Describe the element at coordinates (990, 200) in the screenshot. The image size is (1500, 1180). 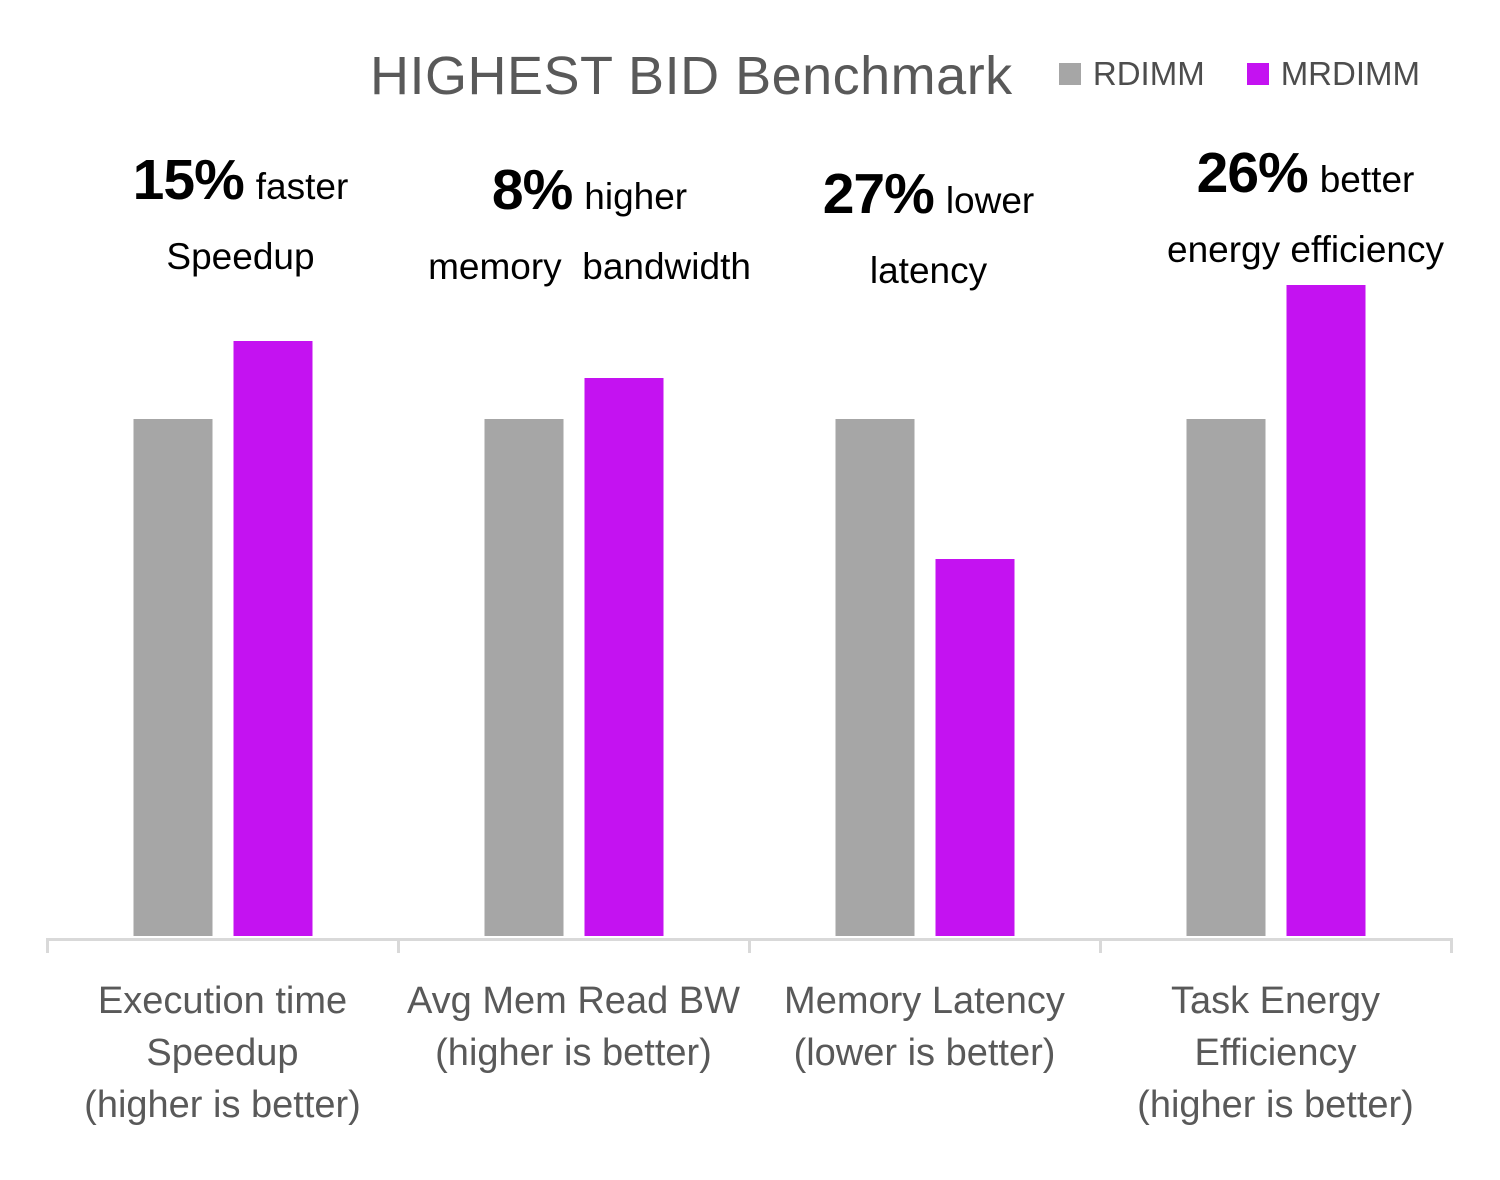
I see `annotation-qualifier: lower` at that location.